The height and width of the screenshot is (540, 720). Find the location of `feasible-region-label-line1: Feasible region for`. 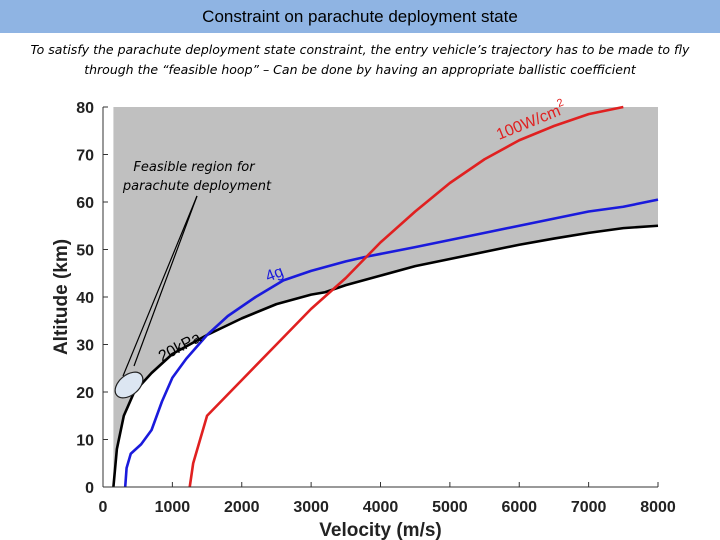

feasible-region-label-line1: Feasible region for is located at coordinates (194, 167).